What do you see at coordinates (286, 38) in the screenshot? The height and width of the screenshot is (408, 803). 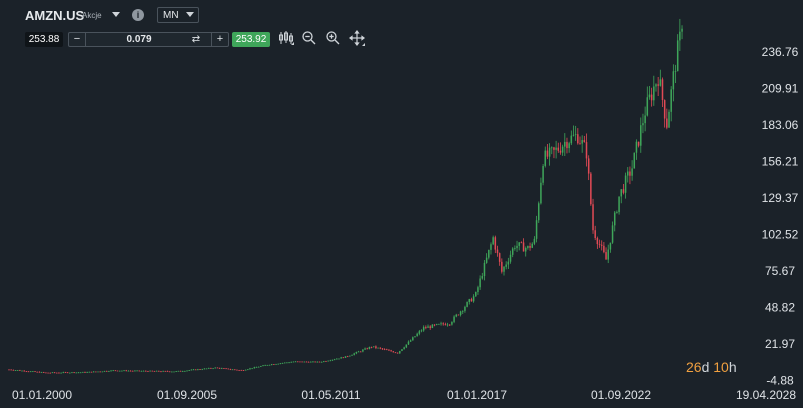 I see `candlestick-icon` at bounding box center [286, 38].